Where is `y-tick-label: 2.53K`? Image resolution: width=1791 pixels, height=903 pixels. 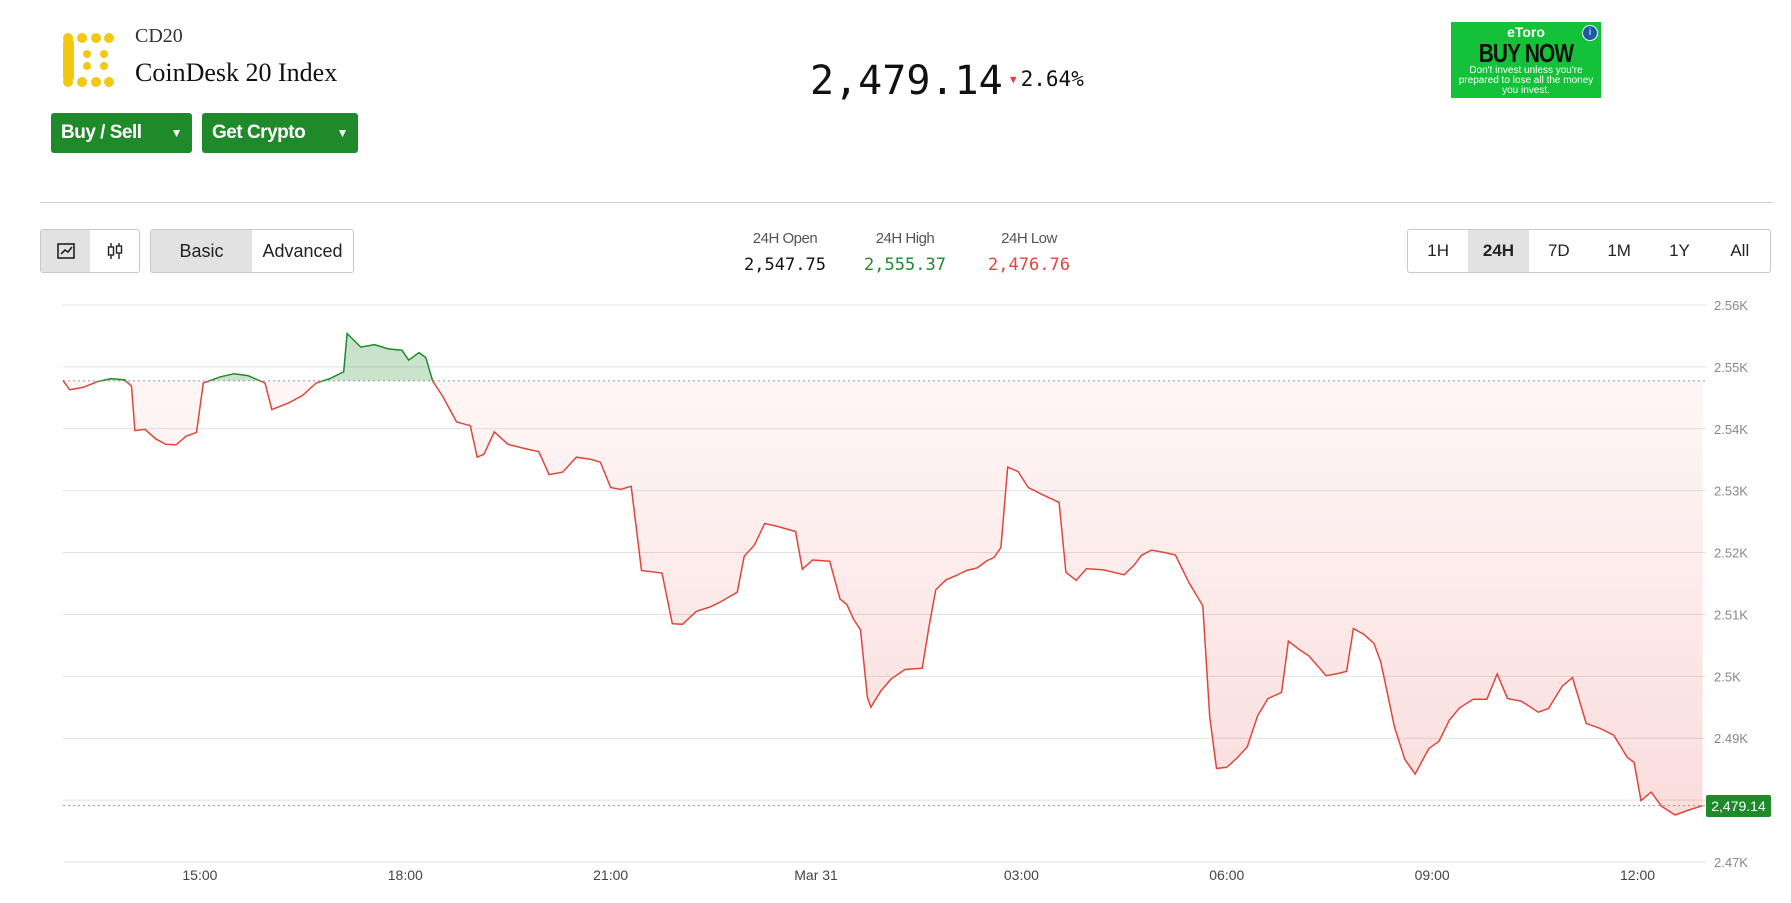 y-tick-label: 2.53K is located at coordinates (1731, 491).